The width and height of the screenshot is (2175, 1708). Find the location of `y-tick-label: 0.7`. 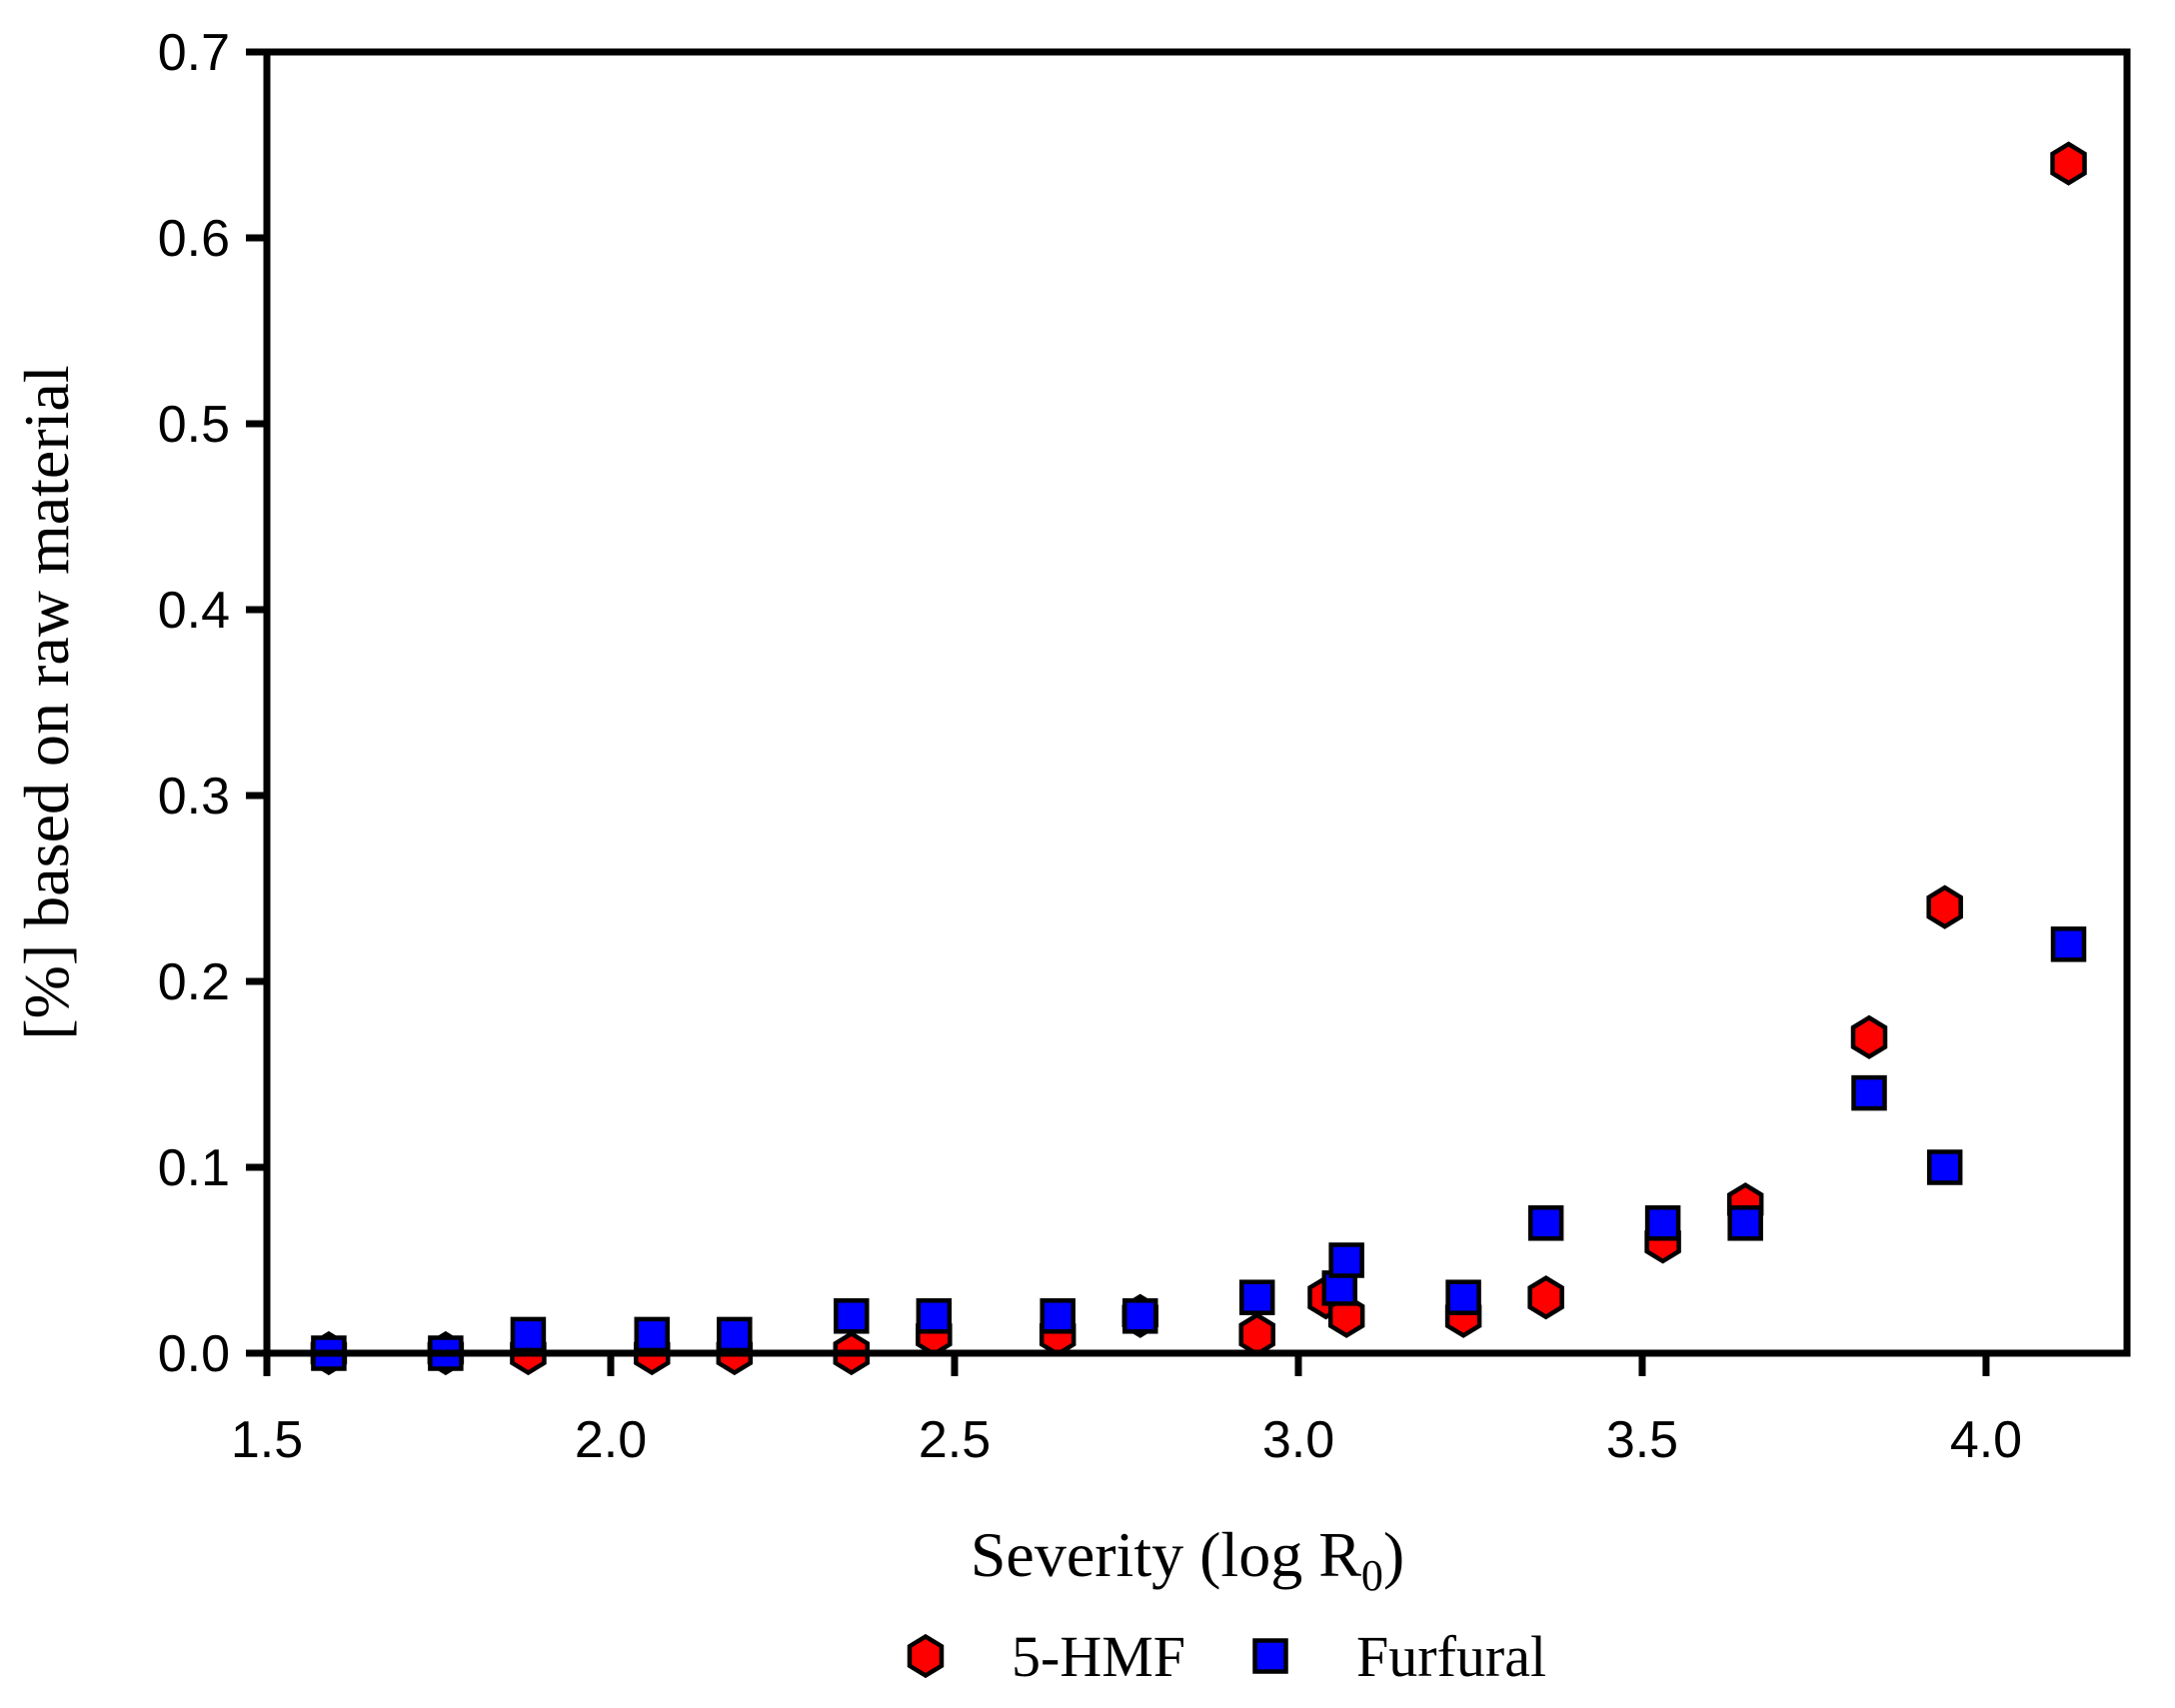

y-tick-label: 0.7 is located at coordinates (194, 53).